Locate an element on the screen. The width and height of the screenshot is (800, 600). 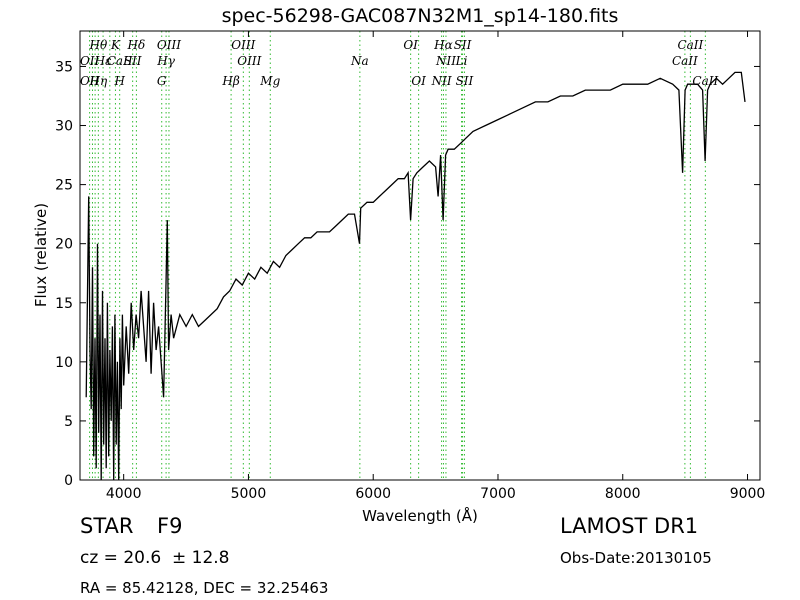
spectral-line-label: Li is located at coordinates (461, 61).